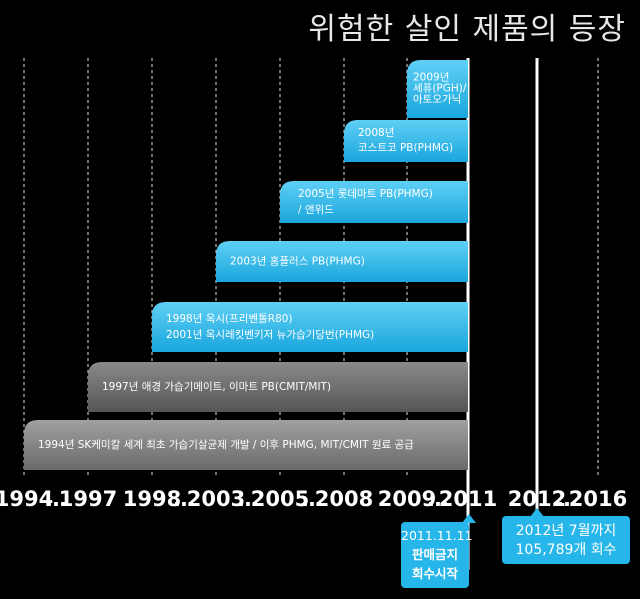  What do you see at coordinates (431, 78) in the screenshot?
I see `bar-label-2009-0: 2009년` at bounding box center [431, 78].